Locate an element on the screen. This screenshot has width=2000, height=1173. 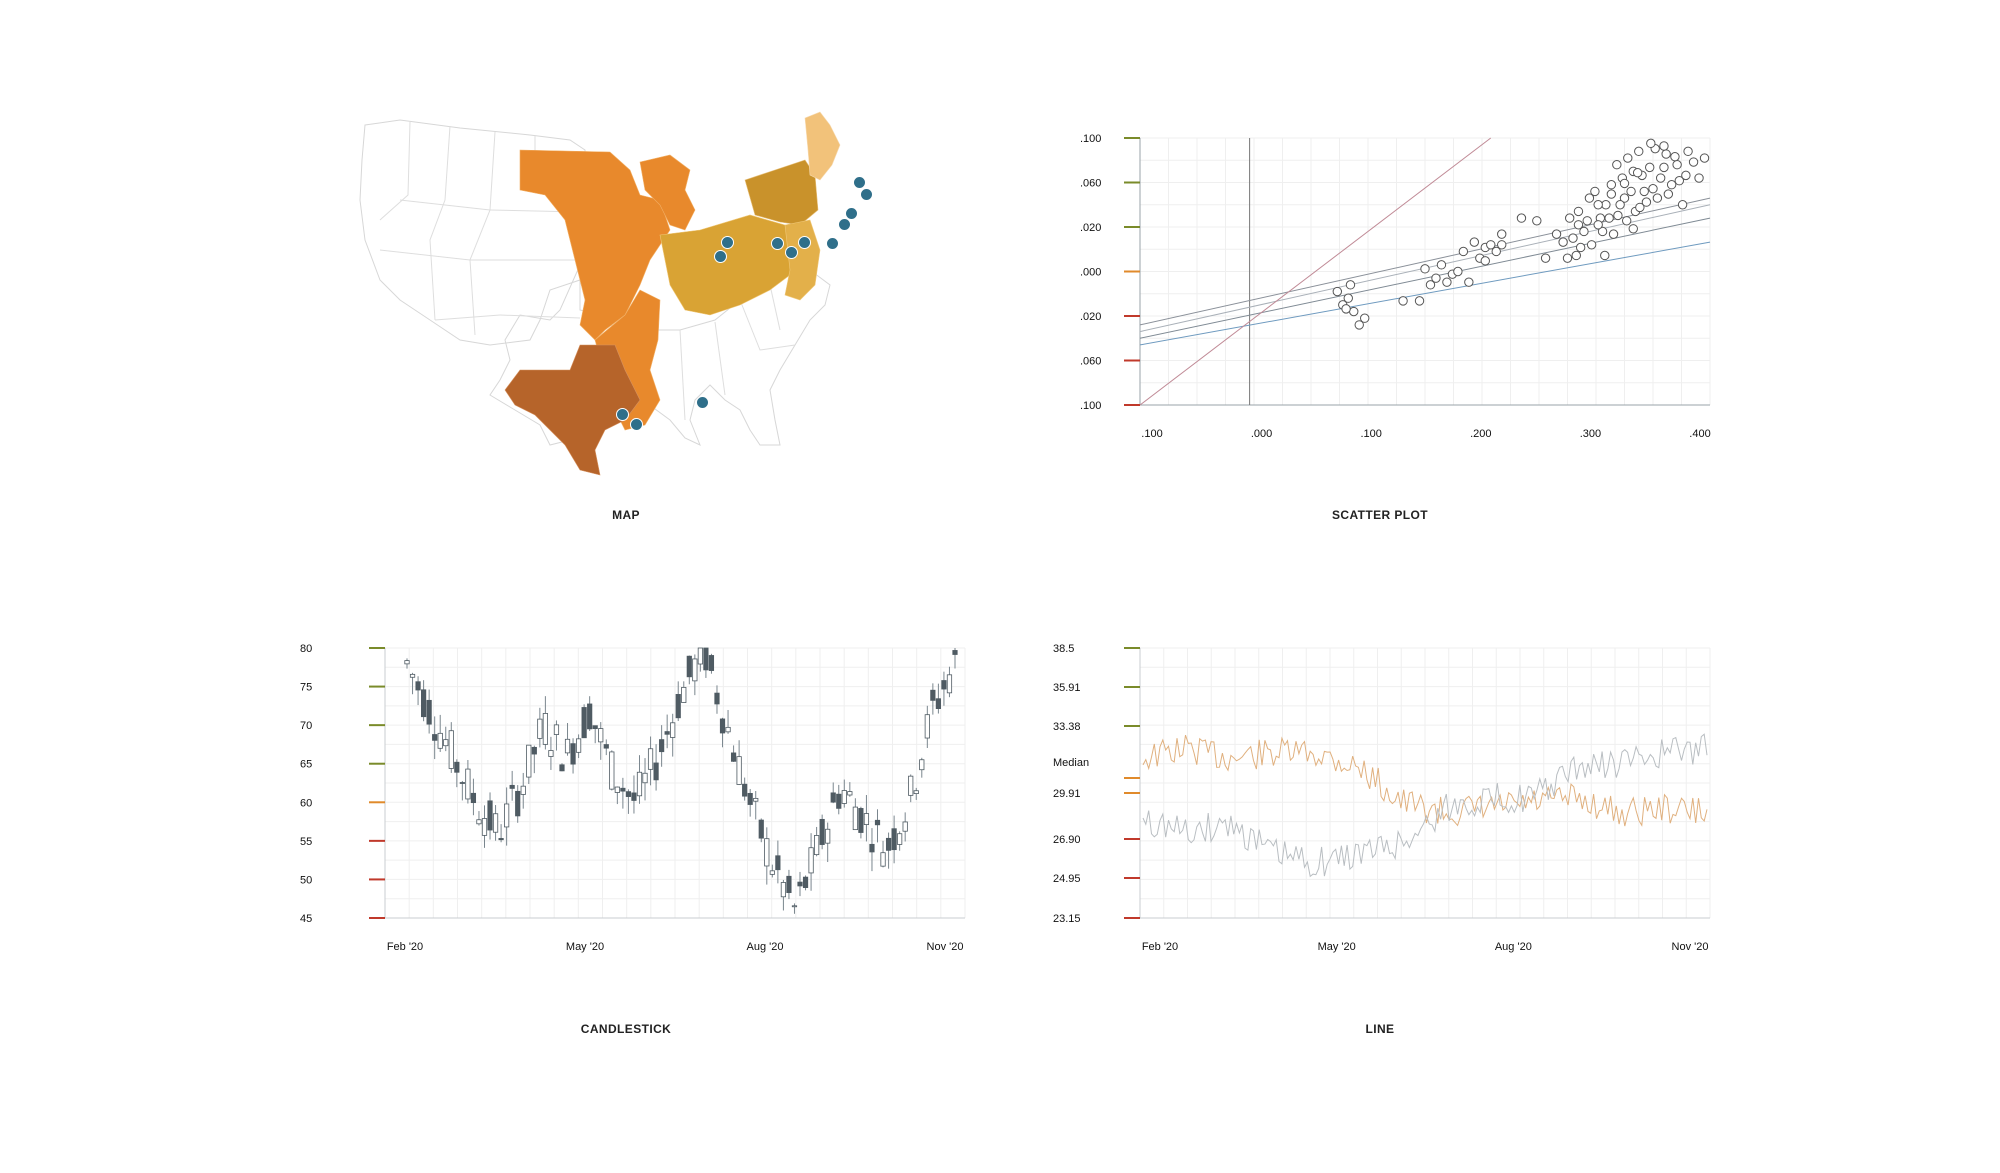
regression-line is located at coordinates (1315, 271).